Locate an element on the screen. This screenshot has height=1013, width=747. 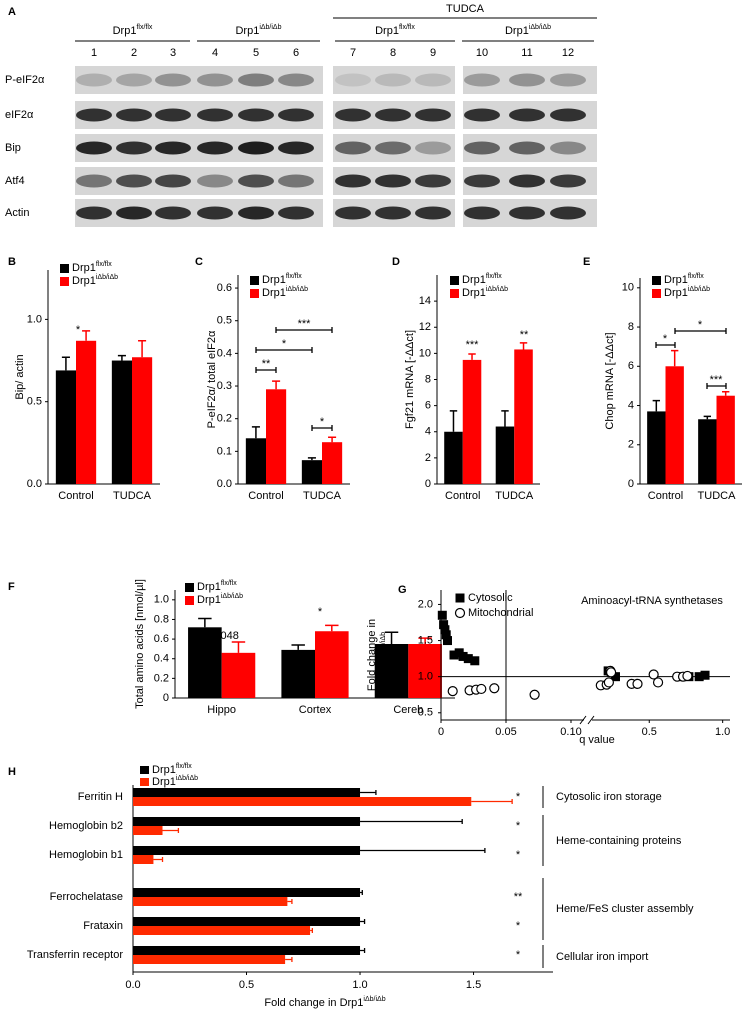
x-tick-label: 0 is located at coordinates (441, 732).